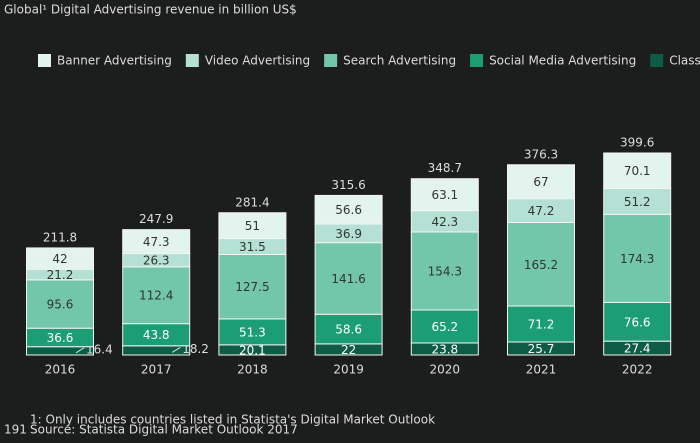  I want to click on value-label: 71.2, so click(541, 325).